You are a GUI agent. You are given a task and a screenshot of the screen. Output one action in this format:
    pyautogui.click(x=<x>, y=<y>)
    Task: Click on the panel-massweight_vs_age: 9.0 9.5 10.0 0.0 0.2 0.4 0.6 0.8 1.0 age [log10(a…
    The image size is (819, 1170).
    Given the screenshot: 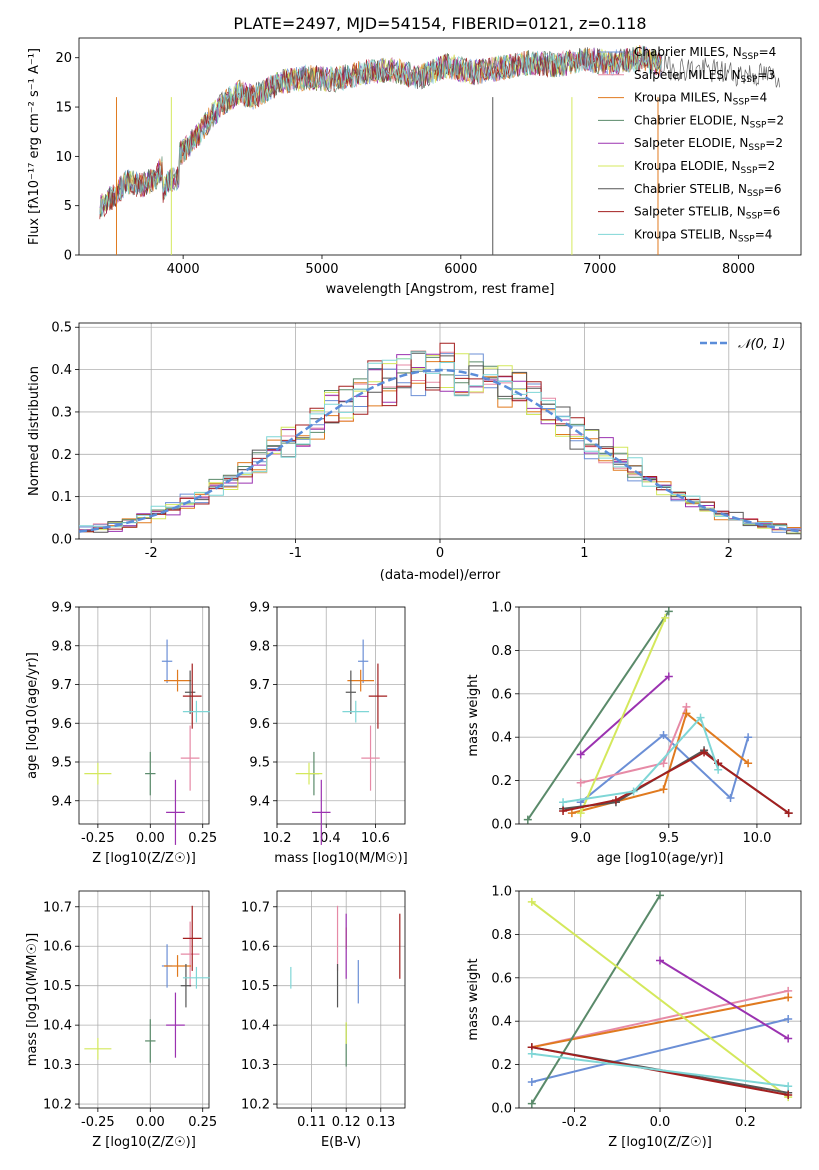 What is the action you would take?
    pyautogui.click(x=634, y=733)
    